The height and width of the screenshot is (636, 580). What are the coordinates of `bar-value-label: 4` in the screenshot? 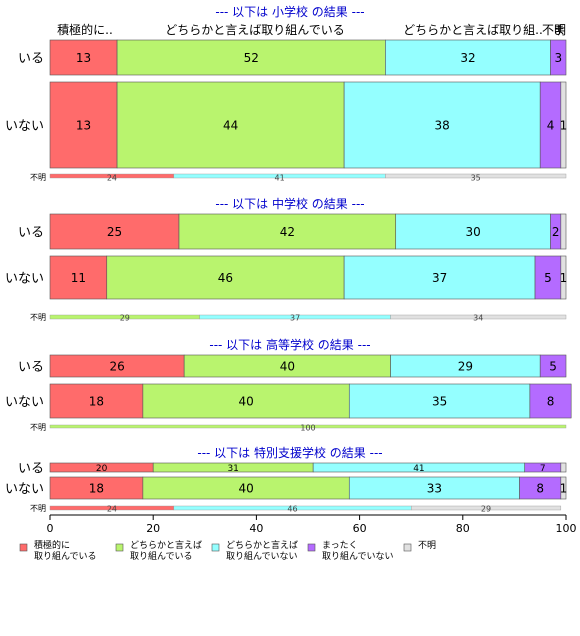 It's located at (551, 126).